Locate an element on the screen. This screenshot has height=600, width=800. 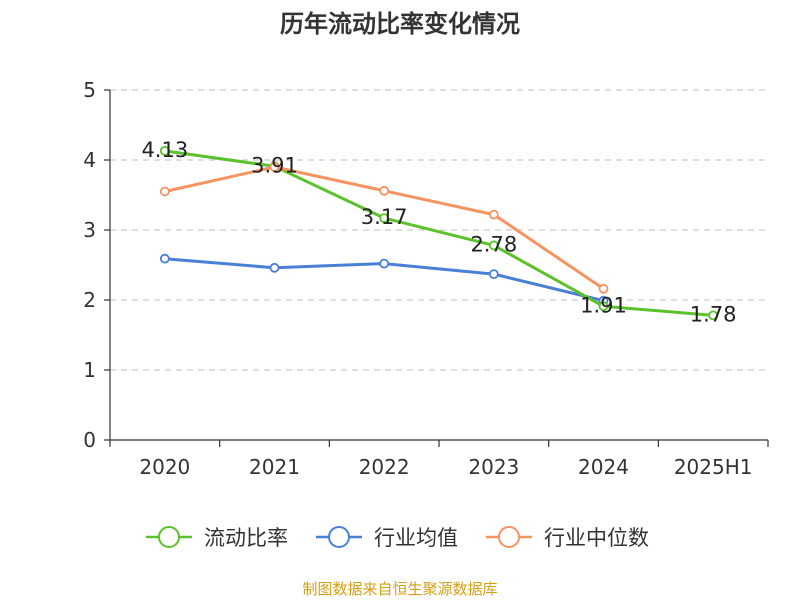
data-source-note: 制图数据来自恒生聚源数据库 is located at coordinates (400, 589).